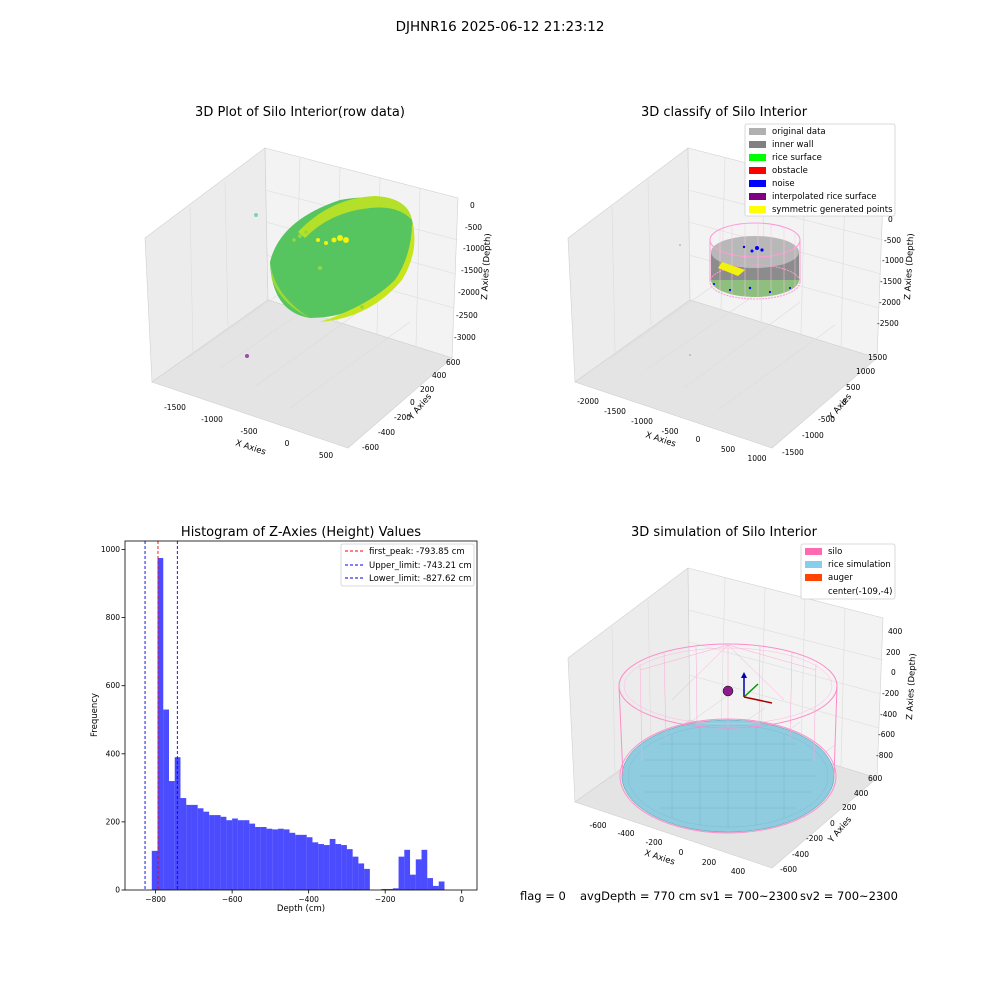 Image resolution: width=1000 pixels, height=1000 pixels. What do you see at coordinates (300, 112) in the screenshot?
I see `panel-raw-title: 3D Plot of Silo Interior(row data)` at bounding box center [300, 112].